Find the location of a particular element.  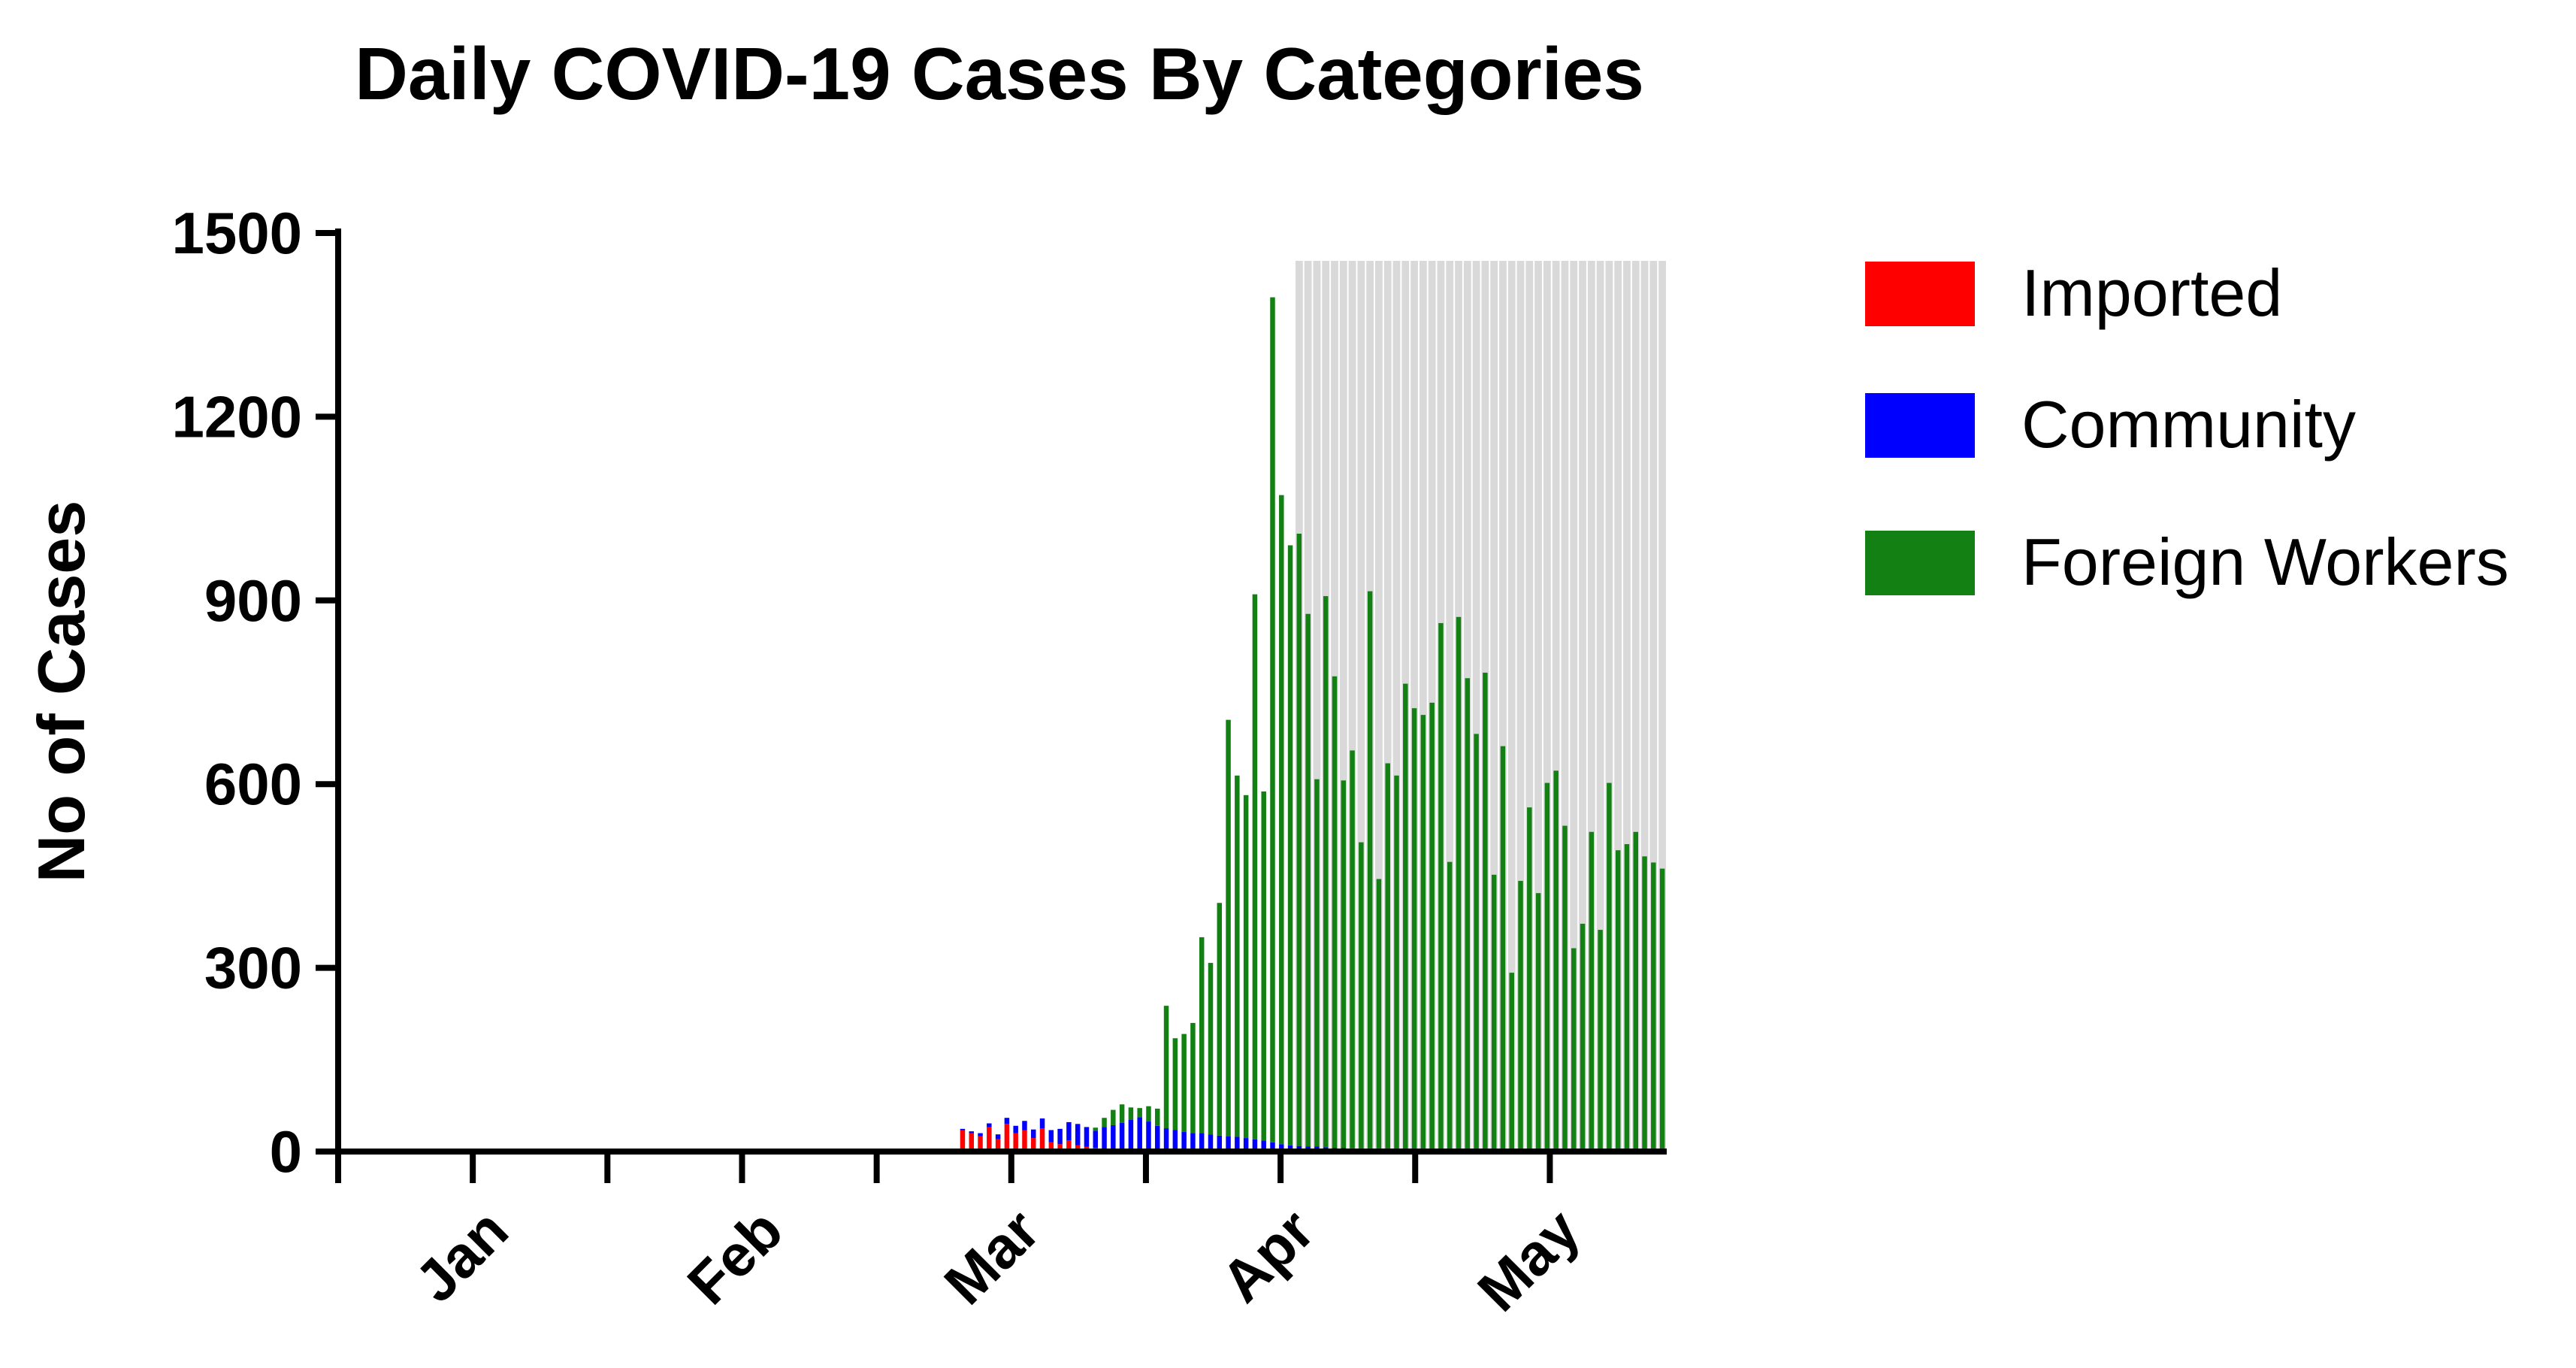

x-tick-label: Feb is located at coordinates (735, 1257).